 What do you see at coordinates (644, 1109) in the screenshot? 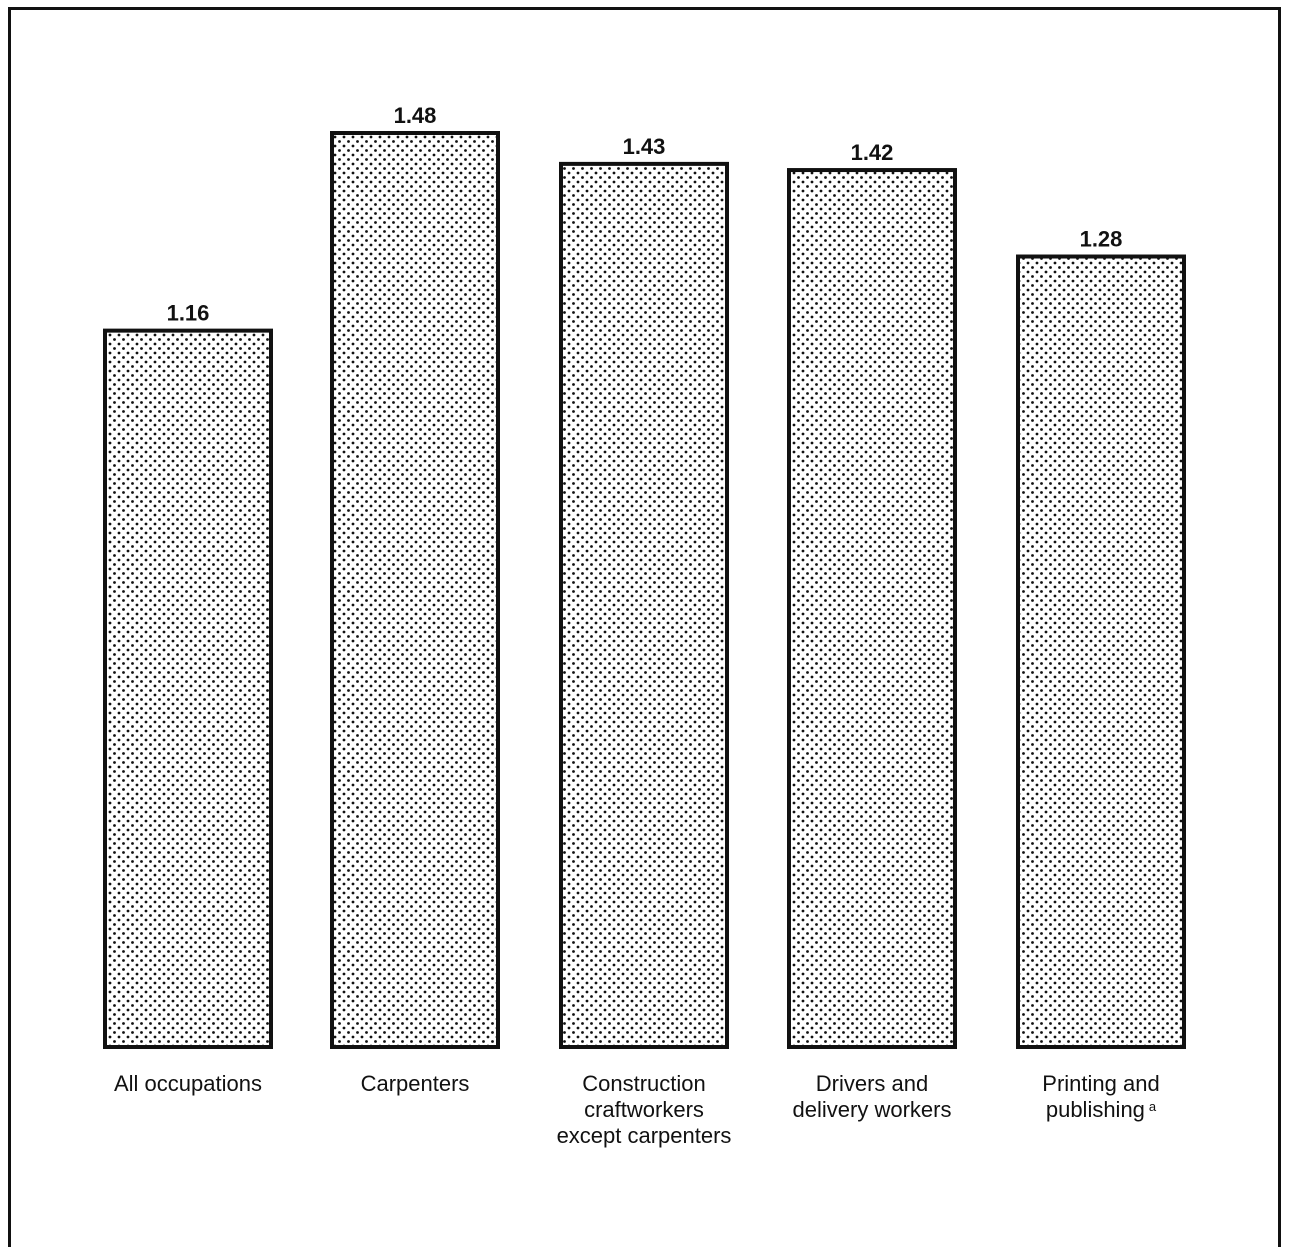
I see `category-label-2-line-1: craftworkers` at bounding box center [644, 1109].